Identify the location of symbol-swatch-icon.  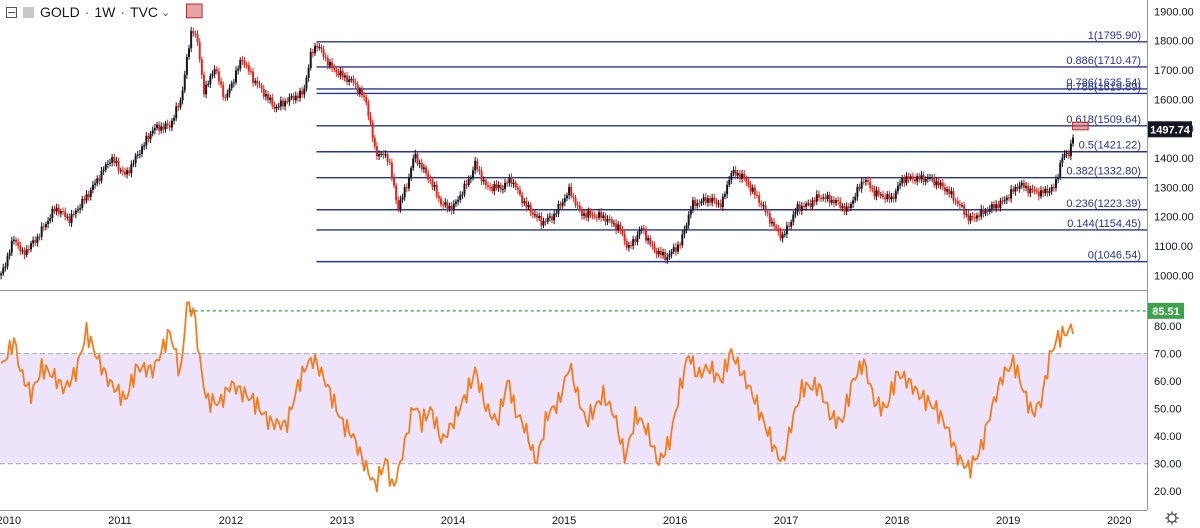
(28, 12).